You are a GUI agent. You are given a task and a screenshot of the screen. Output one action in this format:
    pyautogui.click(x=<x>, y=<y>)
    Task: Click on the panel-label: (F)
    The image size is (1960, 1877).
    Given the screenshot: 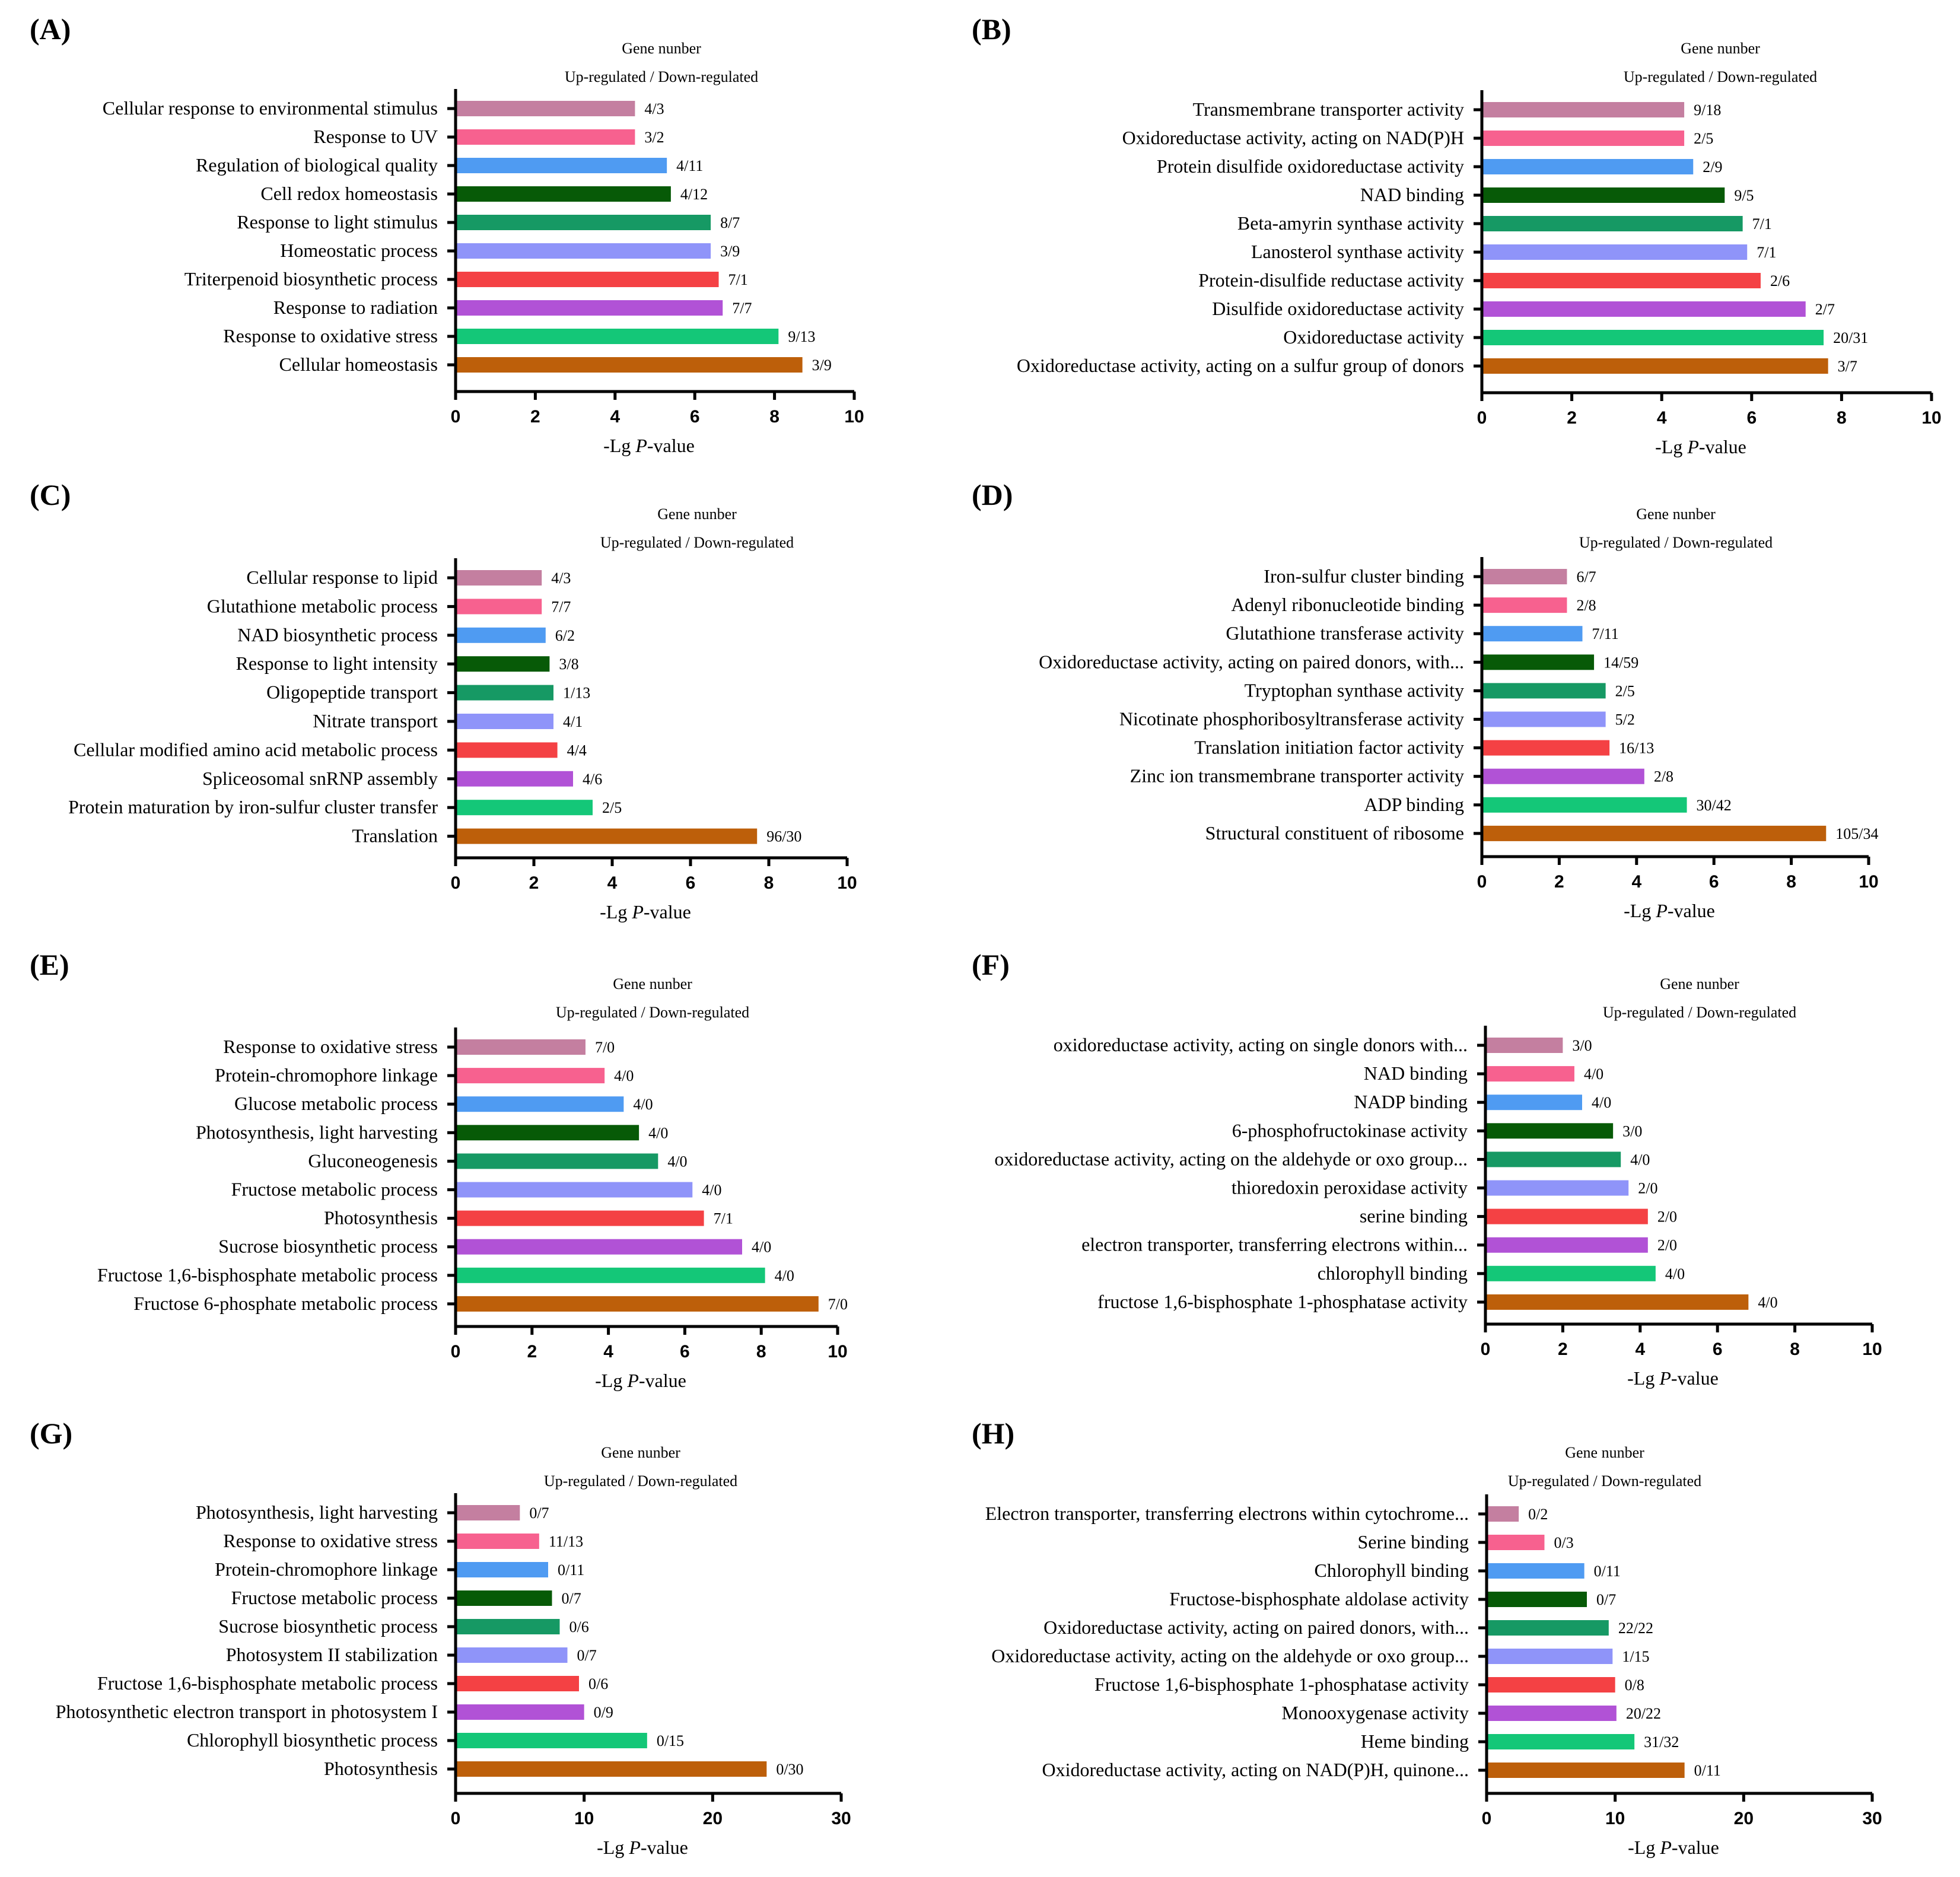 What is the action you would take?
    pyautogui.click(x=991, y=964)
    